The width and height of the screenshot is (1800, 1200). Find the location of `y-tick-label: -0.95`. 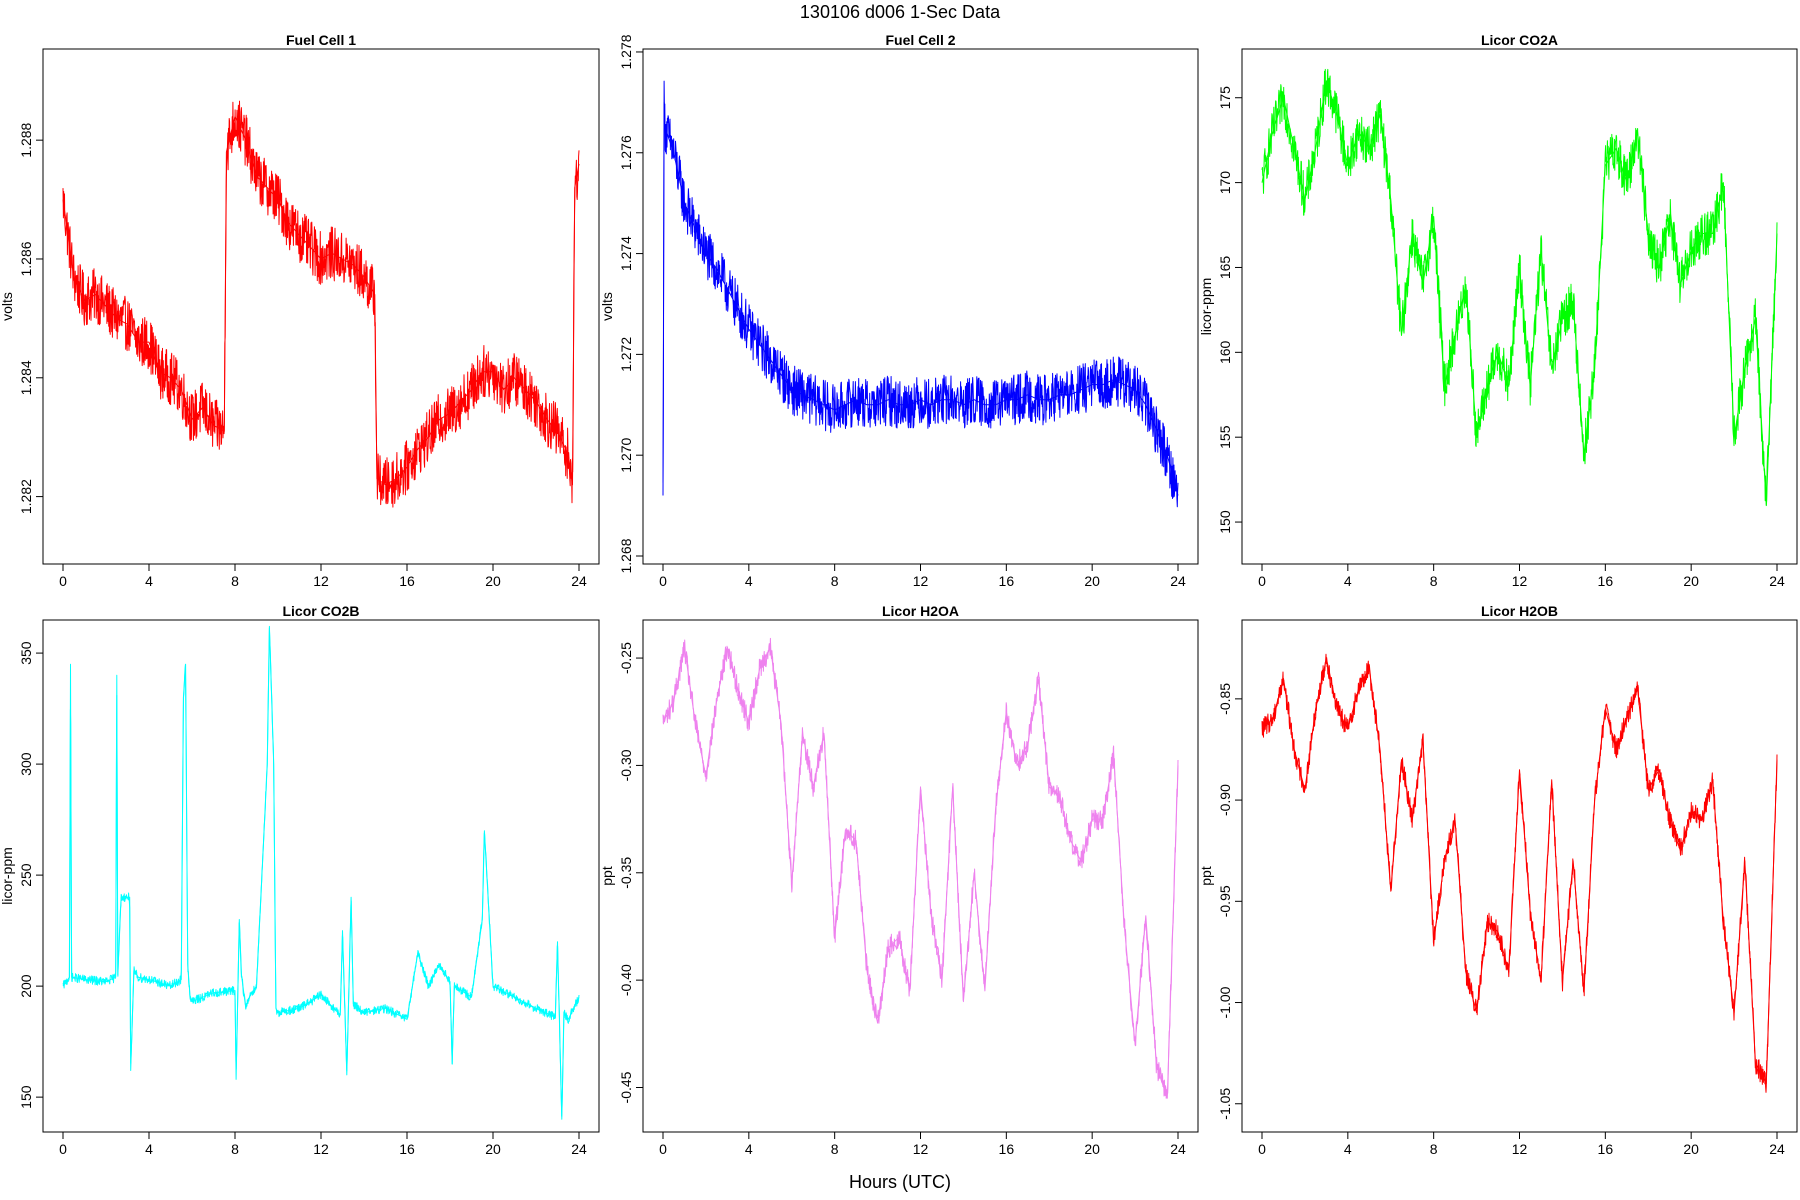

y-tick-label: -0.95 is located at coordinates (1225, 901).